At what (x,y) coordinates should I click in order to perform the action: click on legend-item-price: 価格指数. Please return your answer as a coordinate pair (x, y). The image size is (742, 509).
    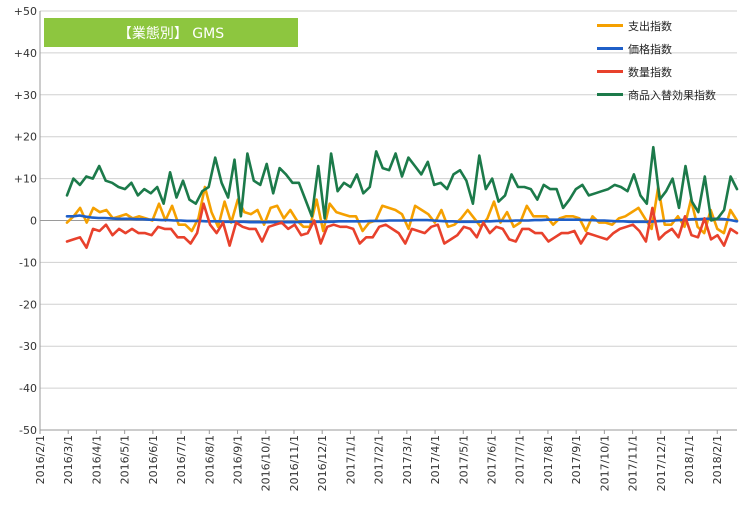
    Looking at the image, I should click on (667, 48).